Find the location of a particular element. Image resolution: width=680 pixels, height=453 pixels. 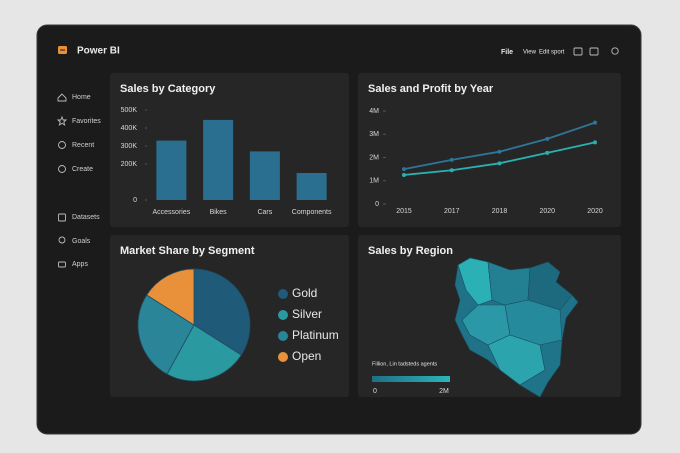

map-legend-title: Fillion, Lin tadsteds agents is located at coordinates (404, 364).